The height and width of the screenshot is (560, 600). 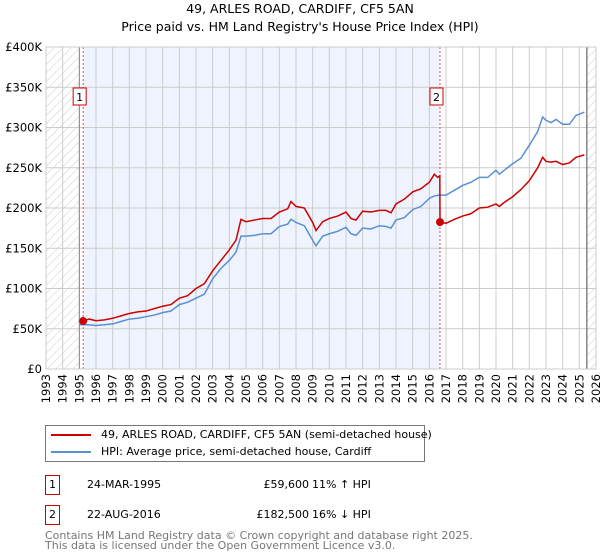 I want to click on y-tick-label: £250K, so click(x=23, y=168).